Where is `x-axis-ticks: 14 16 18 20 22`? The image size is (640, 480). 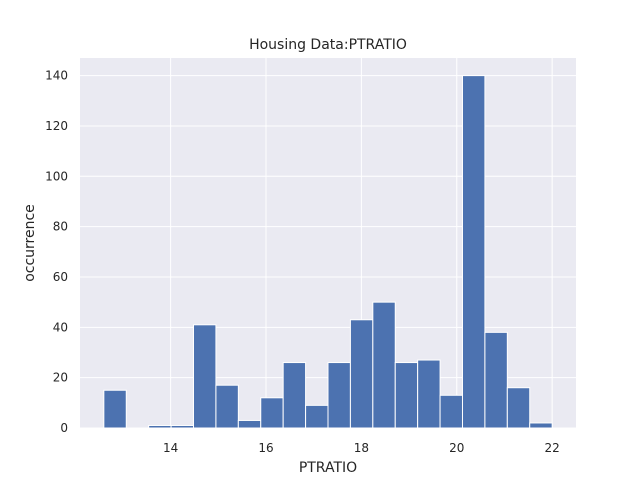
x-axis-ticks: 14 16 18 20 22 is located at coordinates (361, 448).